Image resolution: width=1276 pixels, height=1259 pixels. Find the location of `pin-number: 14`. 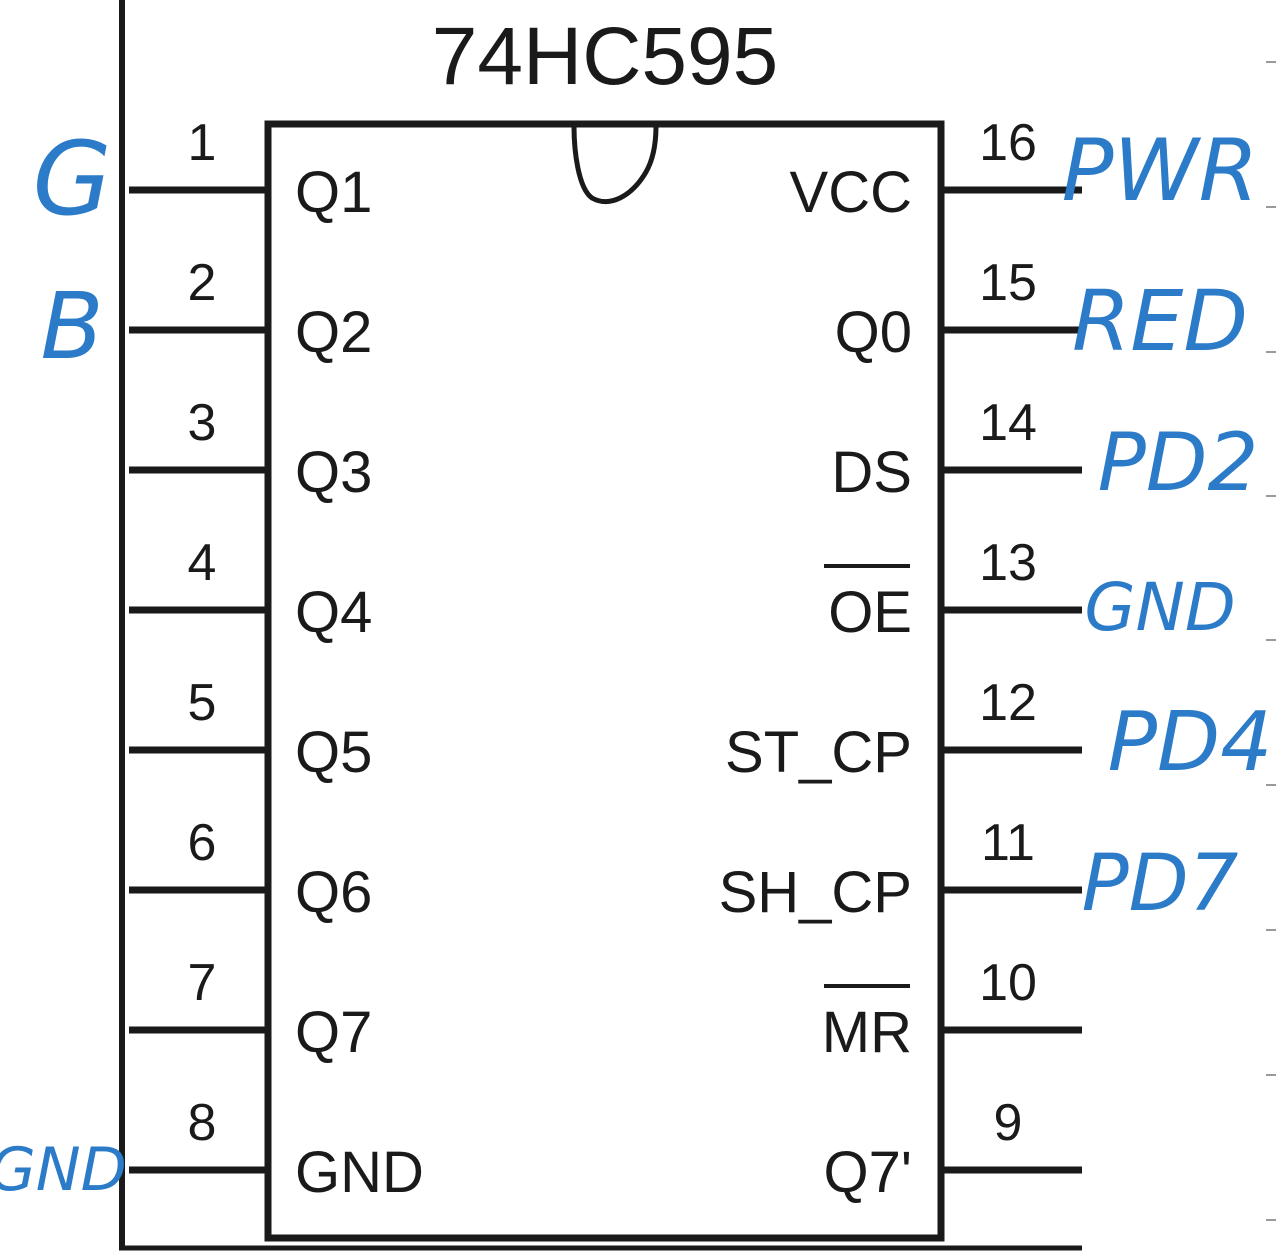

pin-number: 14 is located at coordinates (1008, 423).